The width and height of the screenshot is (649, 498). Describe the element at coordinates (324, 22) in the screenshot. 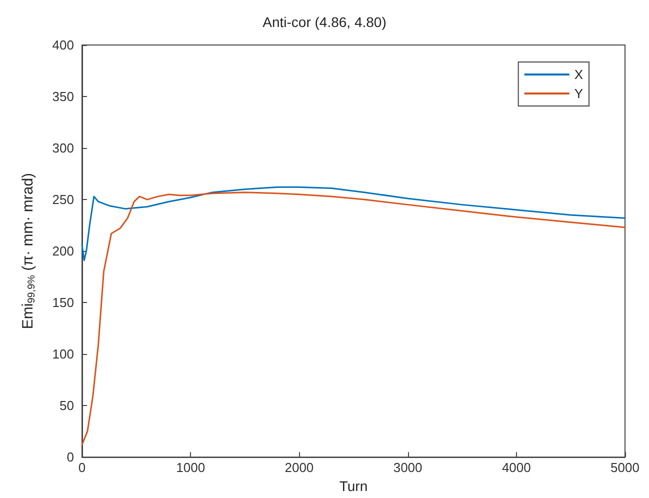

I see `chart-title: Anti-cor (4.86, 4.80)` at that location.